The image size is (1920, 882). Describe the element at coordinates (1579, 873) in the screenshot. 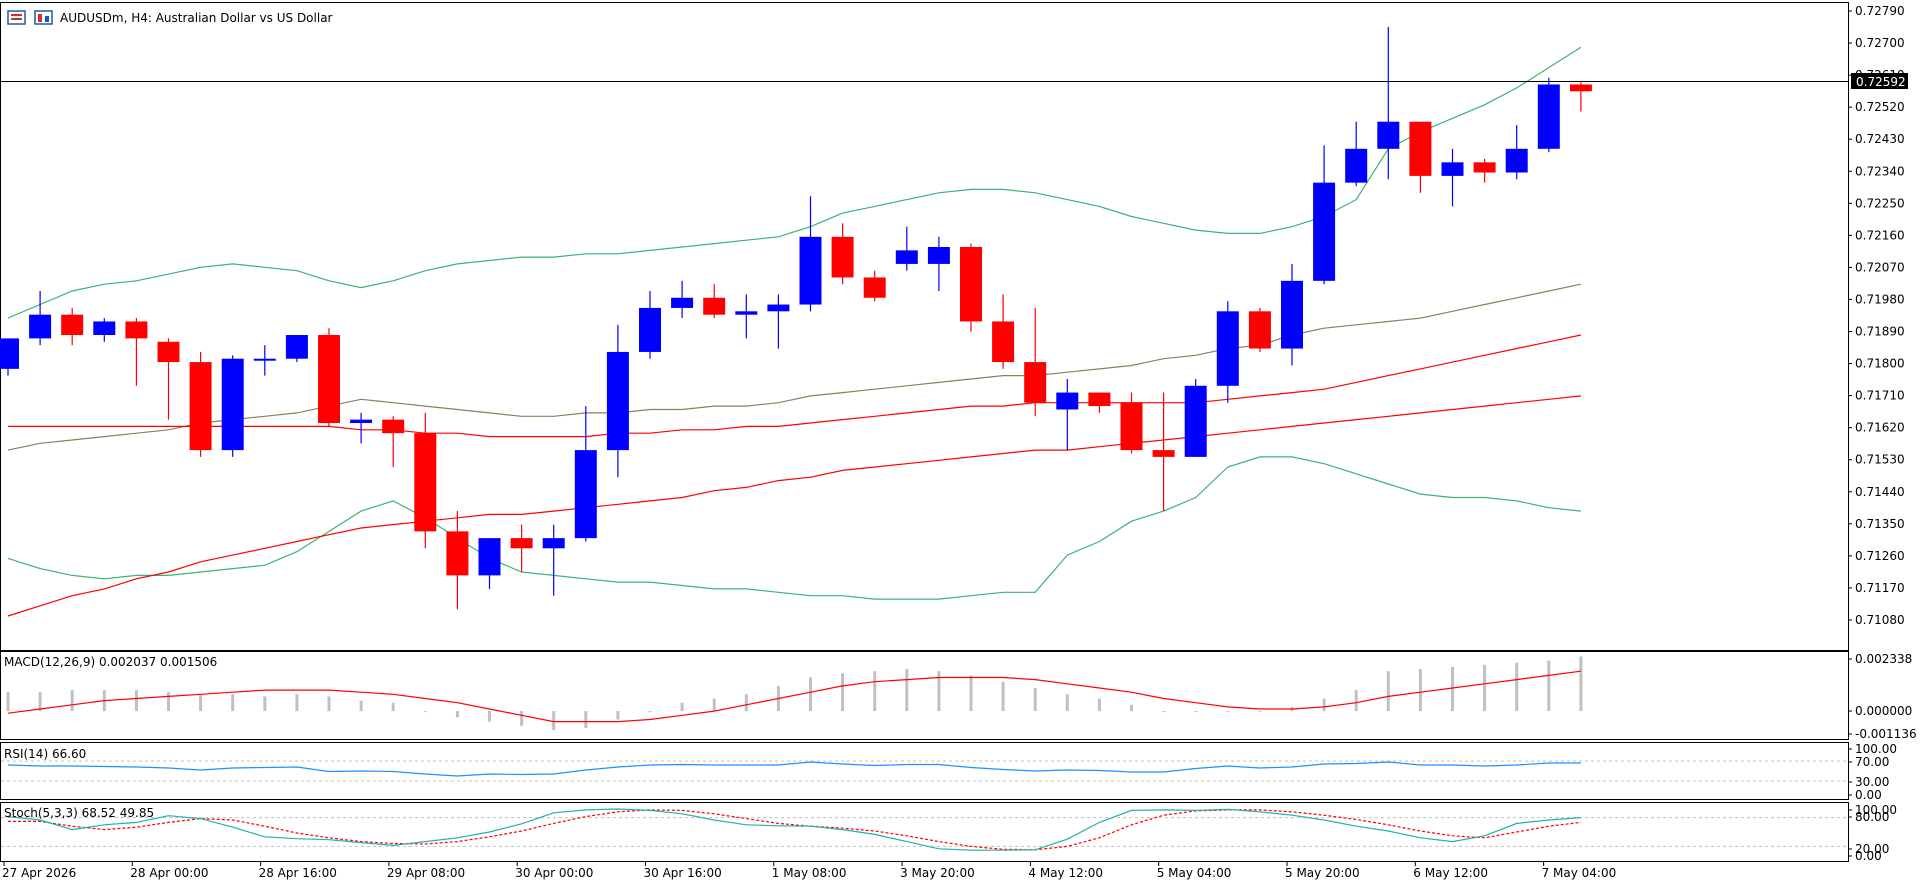

I see `time-tick-label: 7 May 04:00` at that location.